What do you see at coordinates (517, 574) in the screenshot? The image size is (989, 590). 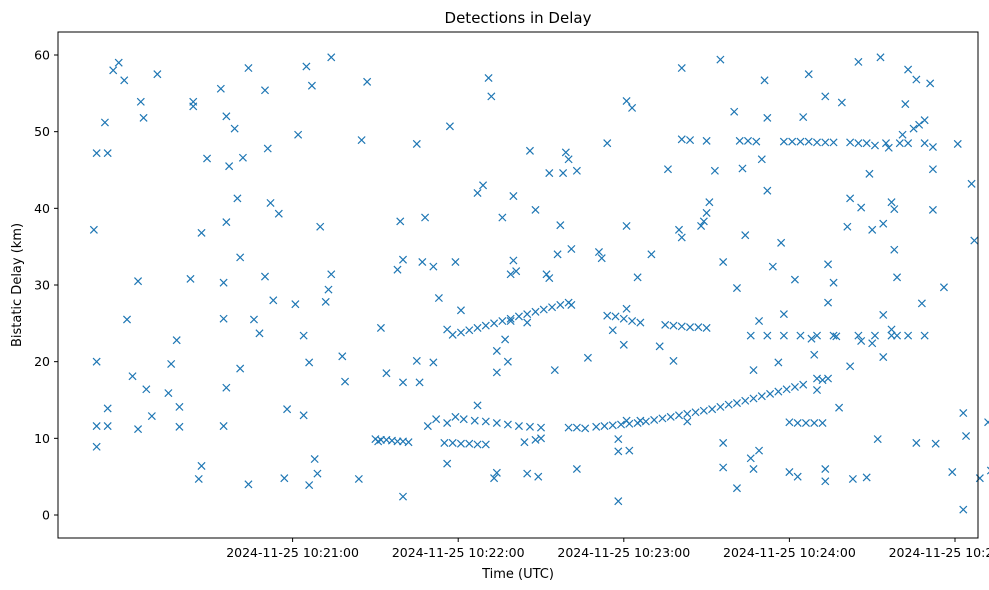 I see `x-axis-label: Time (UTC)` at bounding box center [517, 574].